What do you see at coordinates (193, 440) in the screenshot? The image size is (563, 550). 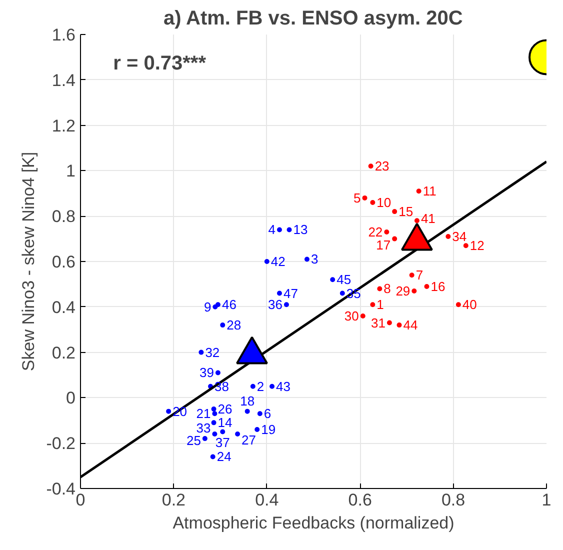 I see `annotation: 25` at bounding box center [193, 440].